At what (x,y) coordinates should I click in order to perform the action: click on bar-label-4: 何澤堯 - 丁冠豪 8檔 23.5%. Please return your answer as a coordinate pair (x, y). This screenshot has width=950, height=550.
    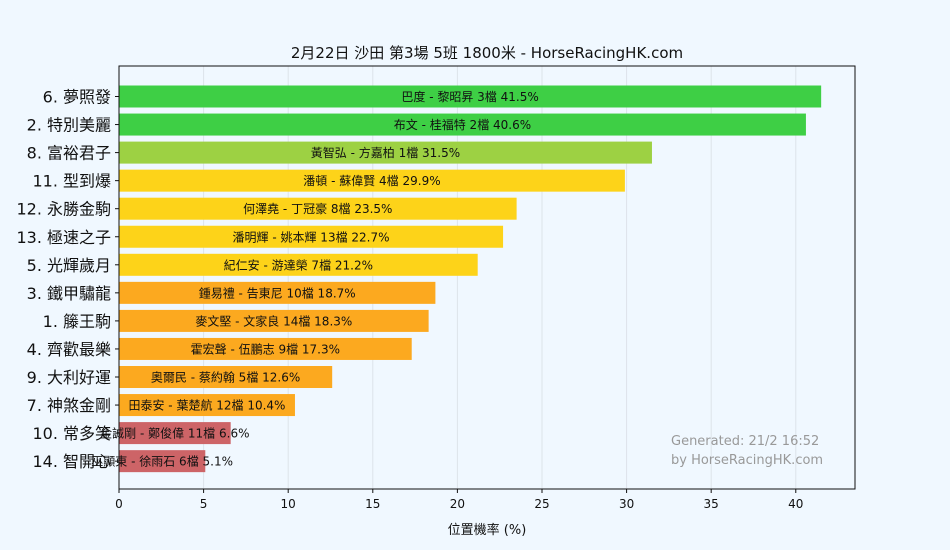
    Looking at the image, I should click on (317, 208).